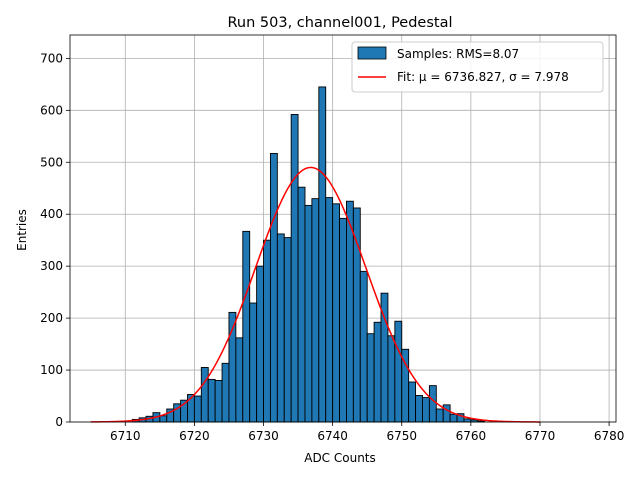 This screenshot has height=480, width=640. What do you see at coordinates (340, 458) in the screenshot?
I see `x-axis-label: ADC Counts` at bounding box center [340, 458].